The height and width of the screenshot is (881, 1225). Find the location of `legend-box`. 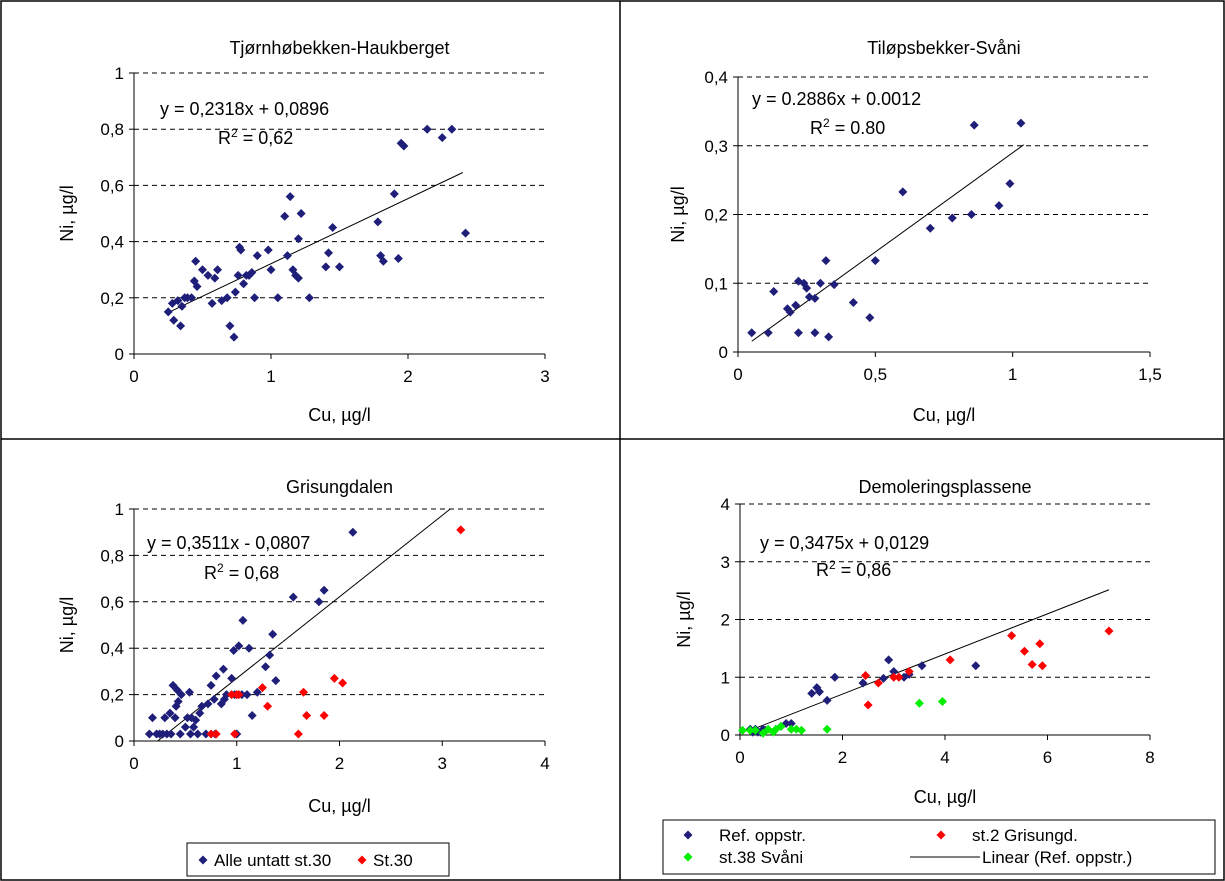

legend-box is located at coordinates (318, 859).